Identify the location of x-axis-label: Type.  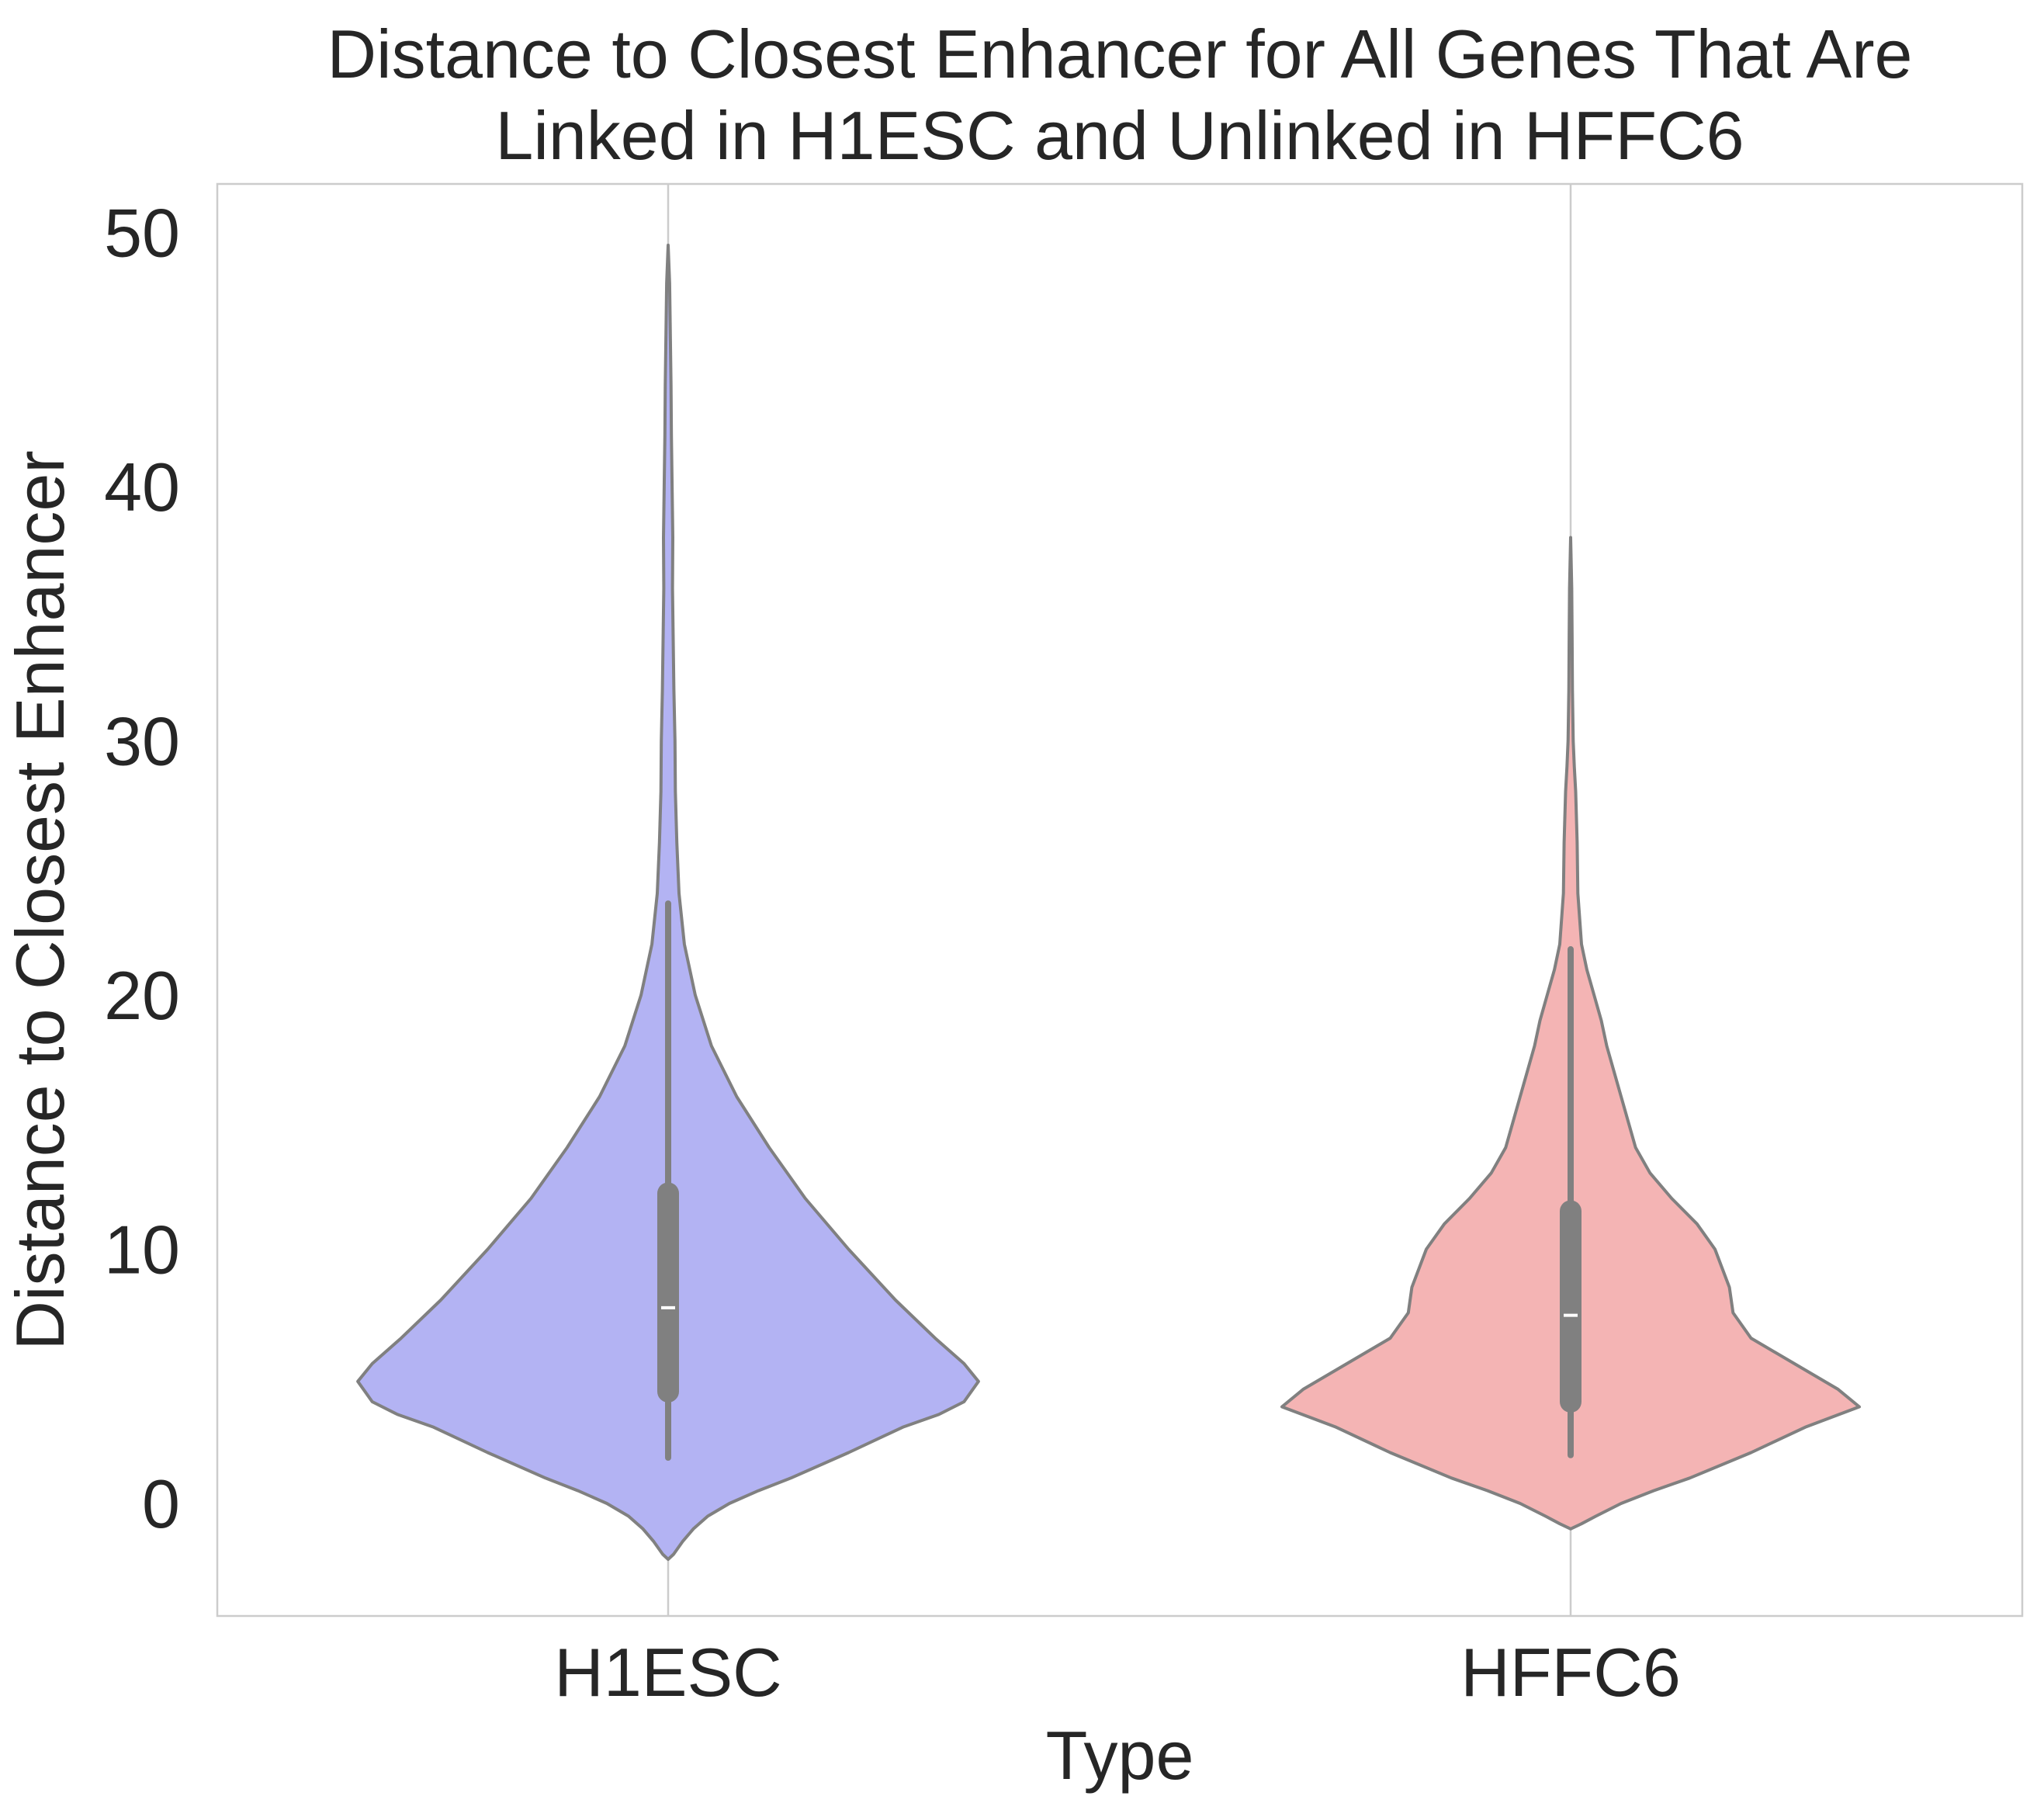
(1120, 1755).